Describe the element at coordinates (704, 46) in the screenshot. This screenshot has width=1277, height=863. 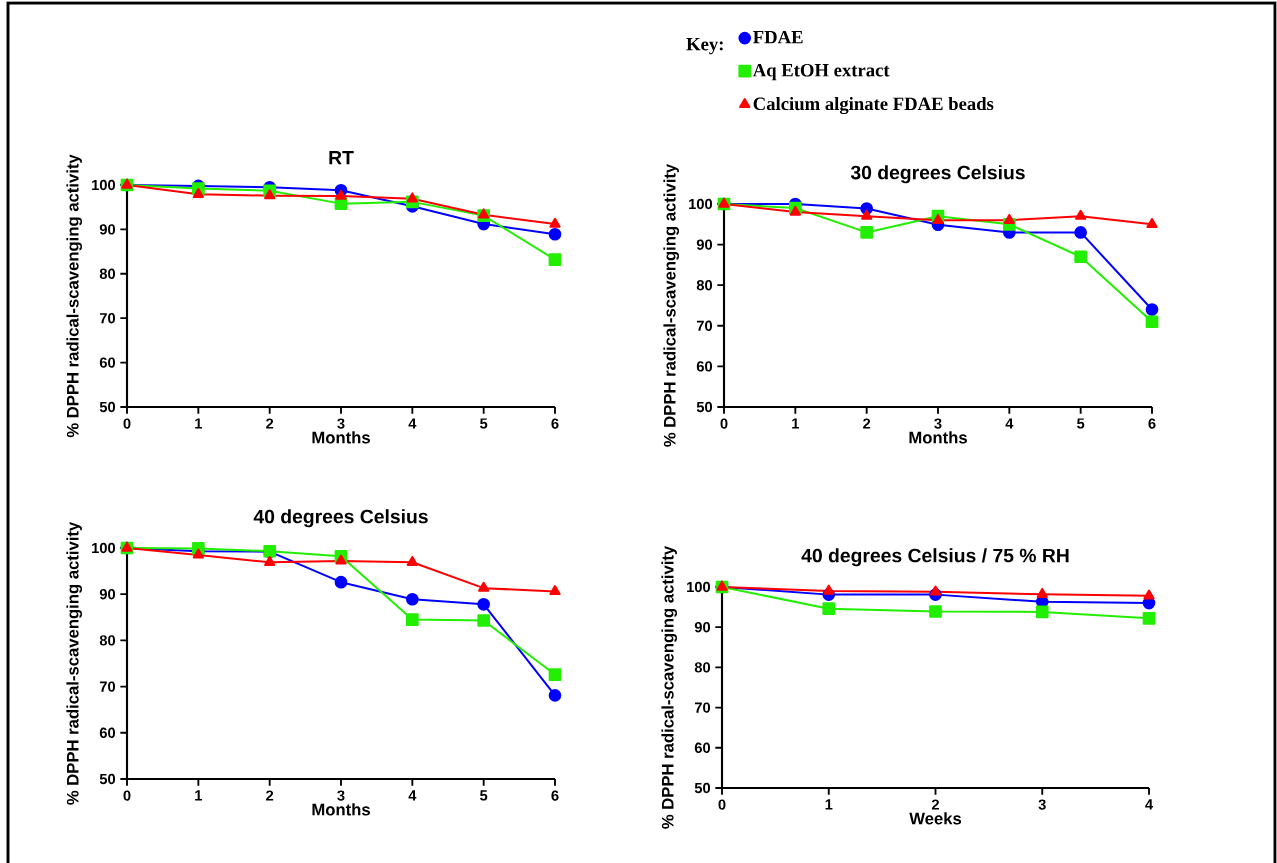
I see `legend-title: Key:` at that location.